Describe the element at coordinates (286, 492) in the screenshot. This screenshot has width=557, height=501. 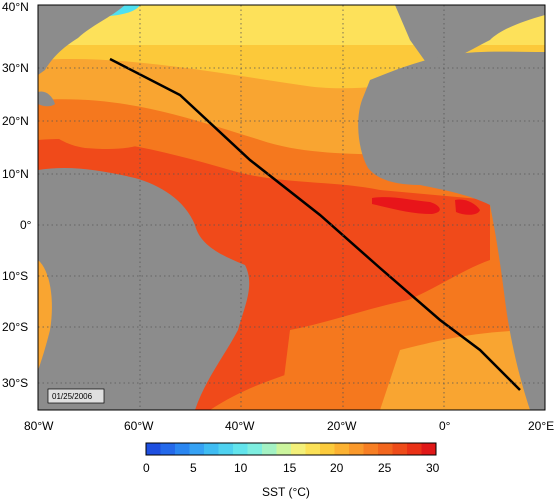
I see `colorbar-title: SST (°C)` at that location.